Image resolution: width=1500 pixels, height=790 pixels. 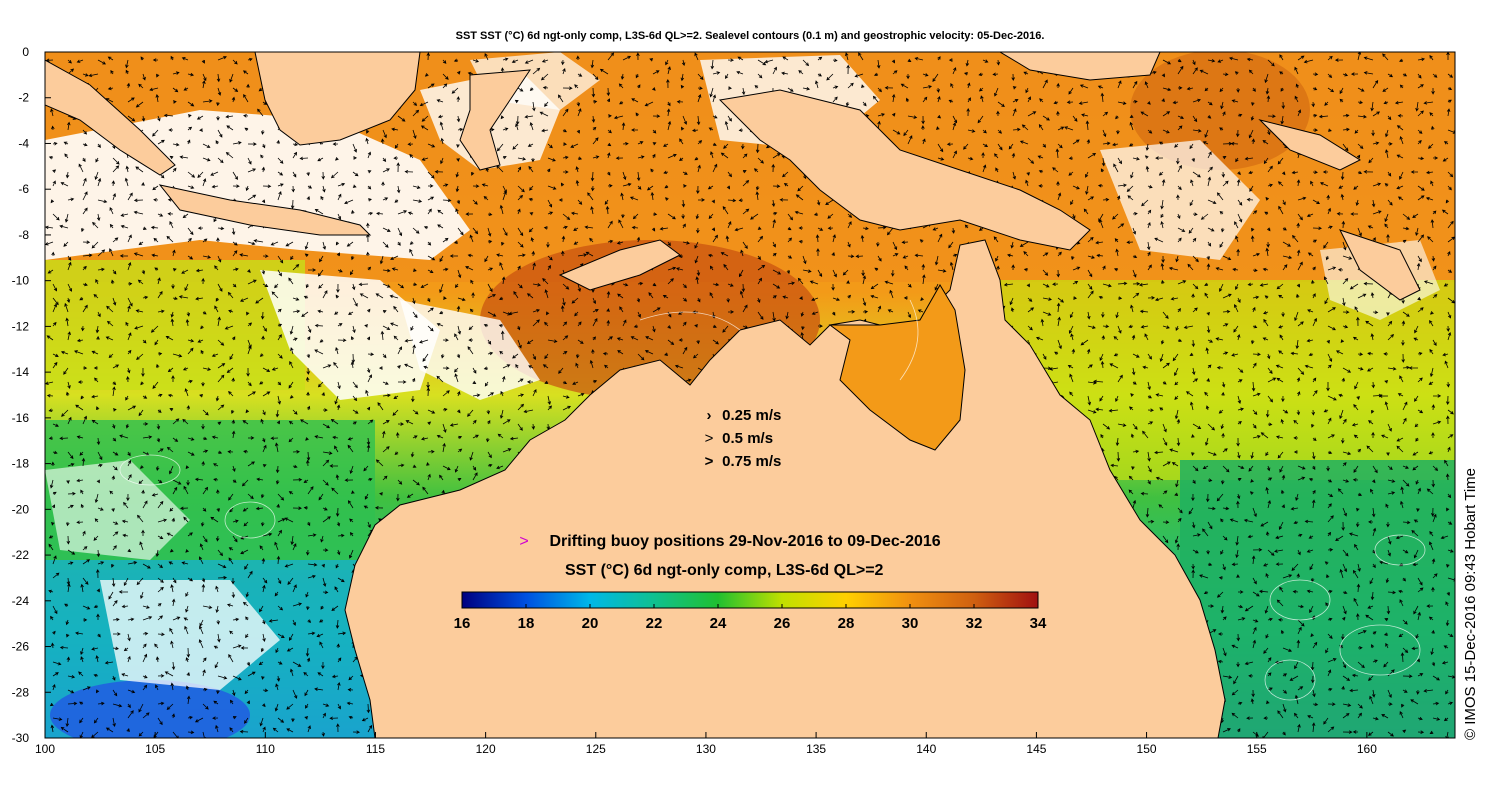 What do you see at coordinates (590, 623) in the screenshot?
I see `colorbar-tick-label: 20` at bounding box center [590, 623].